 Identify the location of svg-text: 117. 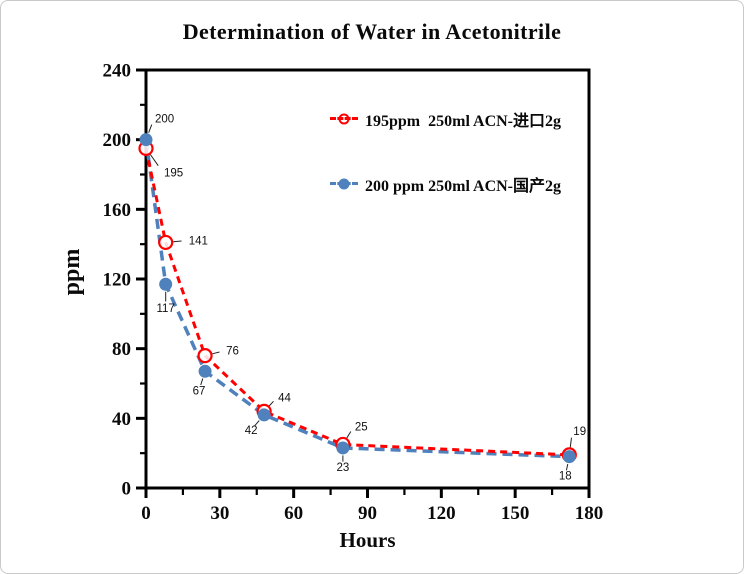
(166, 309).